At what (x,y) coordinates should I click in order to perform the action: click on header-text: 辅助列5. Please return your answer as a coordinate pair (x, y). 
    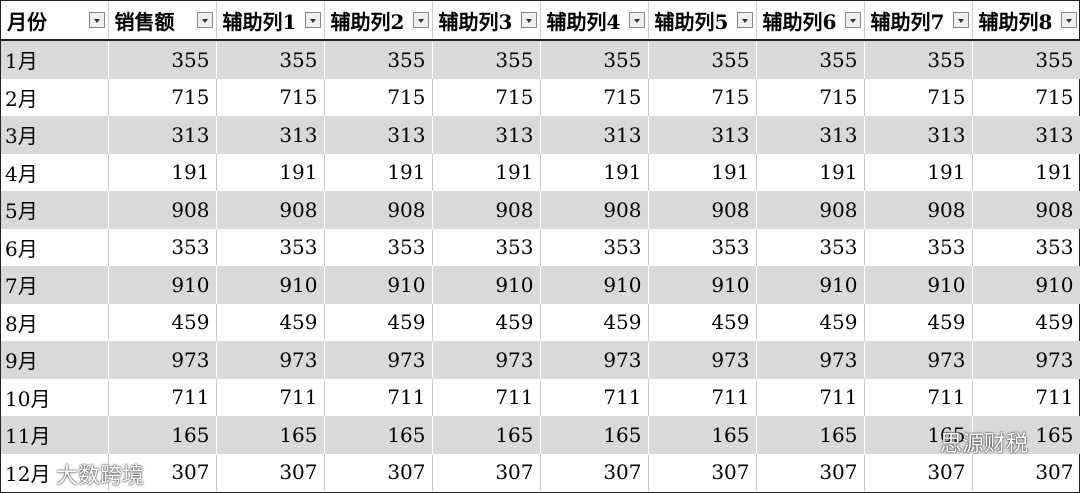
    Looking at the image, I should click on (691, 21).